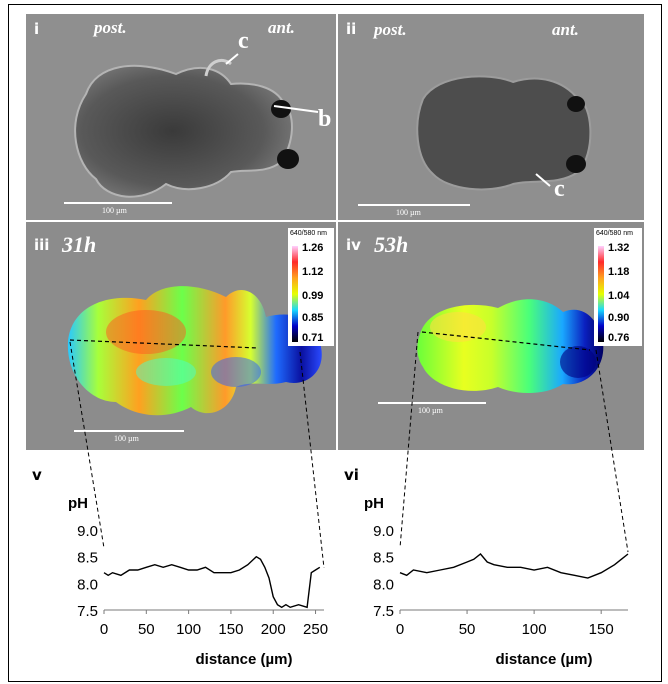 The image size is (668, 684). What do you see at coordinates (534, 629) in the screenshot?
I see `chart-vi-xtick-2: 100` at bounding box center [534, 629].